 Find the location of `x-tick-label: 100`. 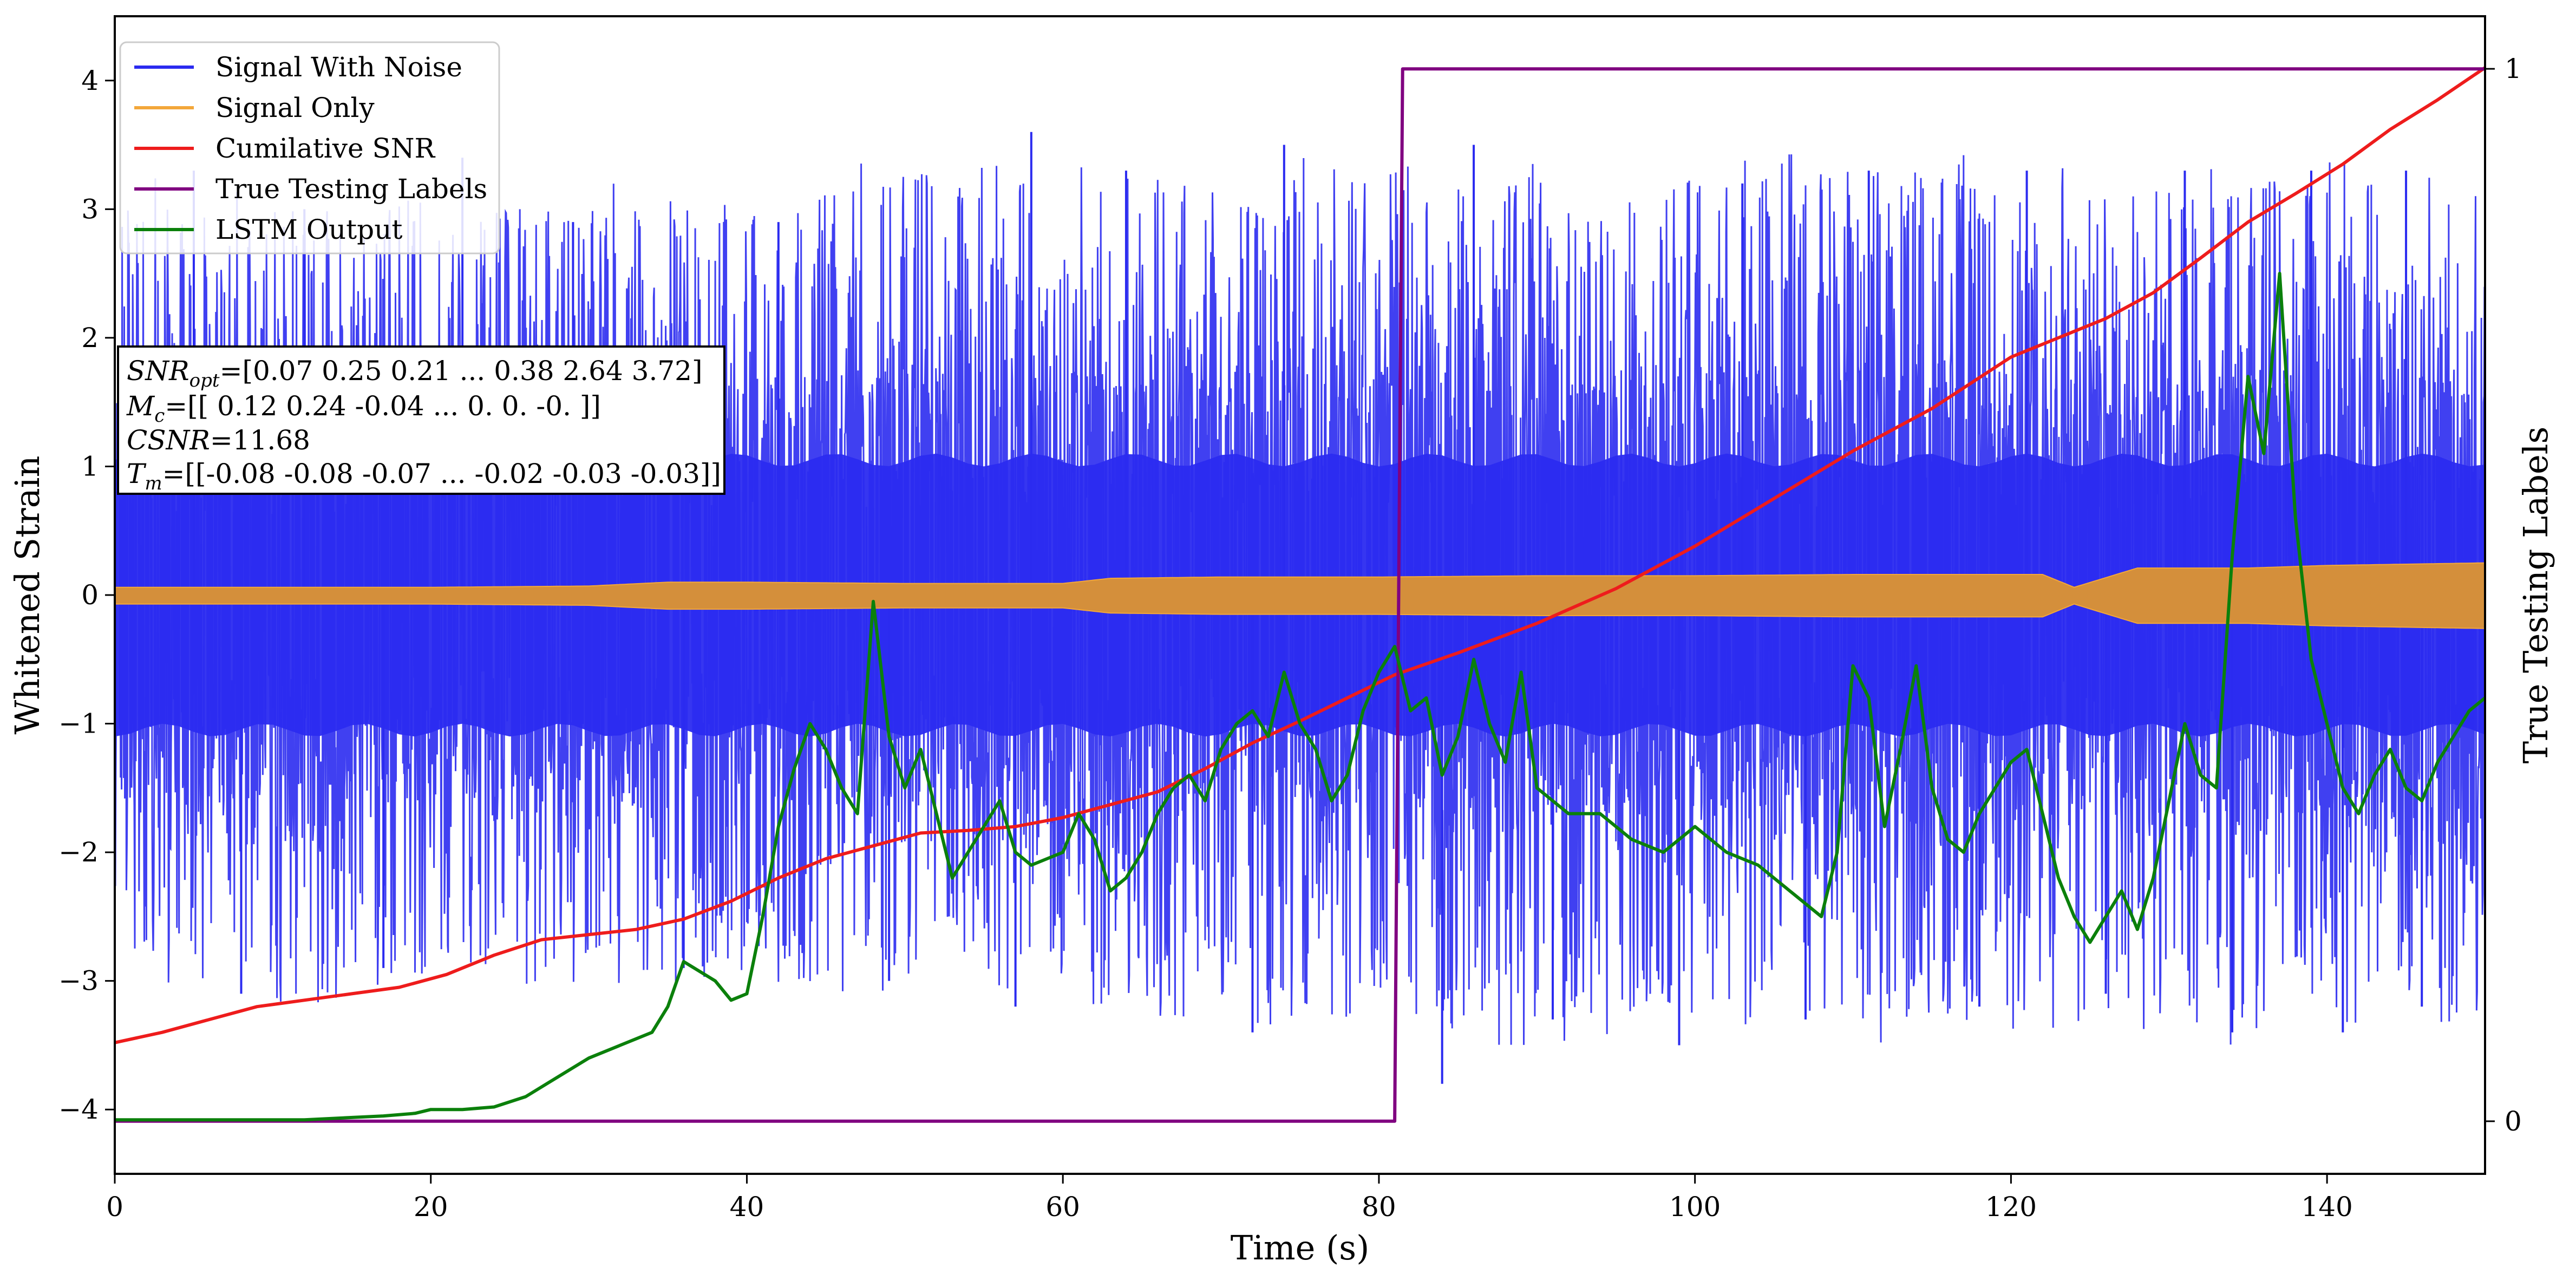

x-tick-label: 100 is located at coordinates (1695, 1207).